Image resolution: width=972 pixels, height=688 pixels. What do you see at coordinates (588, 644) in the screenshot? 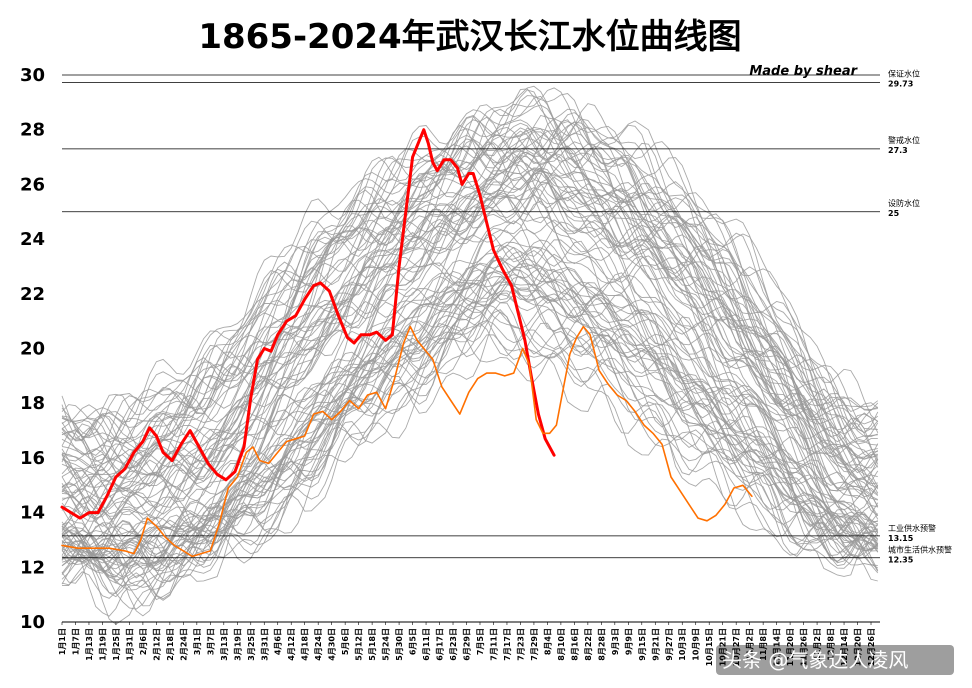
I see `x-tick-label: 8月22日` at bounding box center [588, 644].